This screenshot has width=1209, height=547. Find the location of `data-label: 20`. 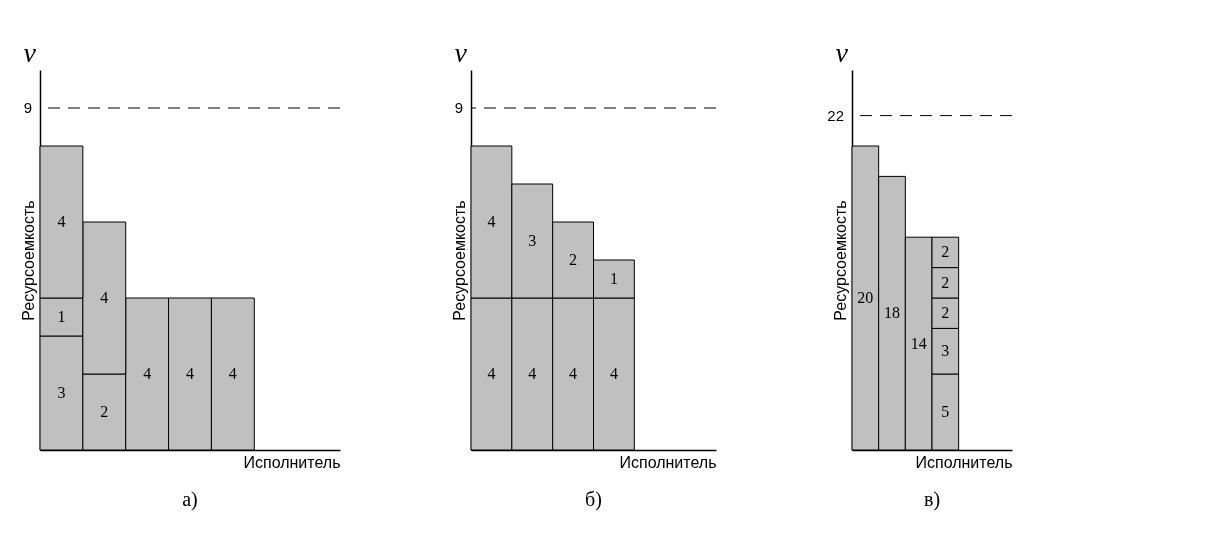

data-label: 20 is located at coordinates (865, 297).